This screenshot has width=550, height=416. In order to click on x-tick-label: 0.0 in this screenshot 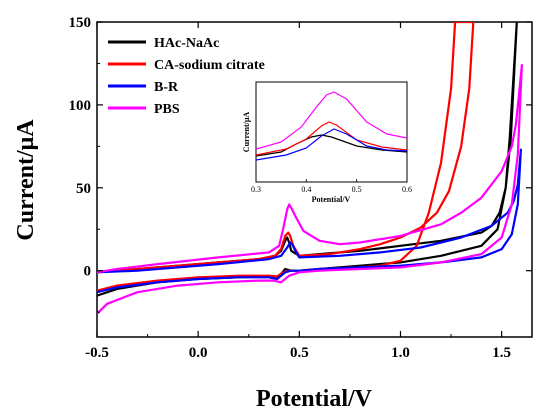, I will do `click(198, 353)`.